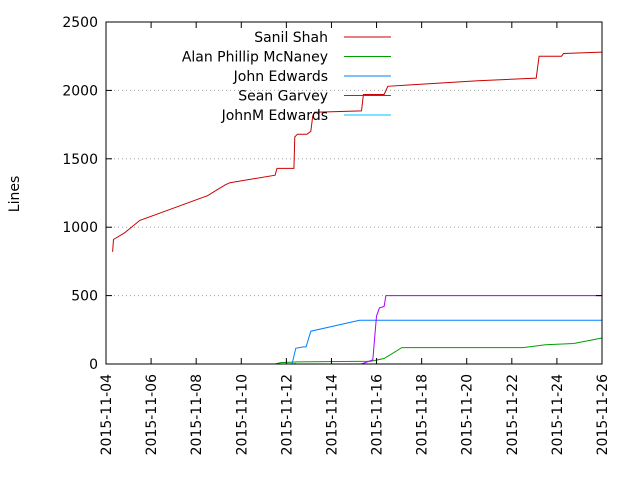  I want to click on y-tick-label: 0, so click(93, 365).